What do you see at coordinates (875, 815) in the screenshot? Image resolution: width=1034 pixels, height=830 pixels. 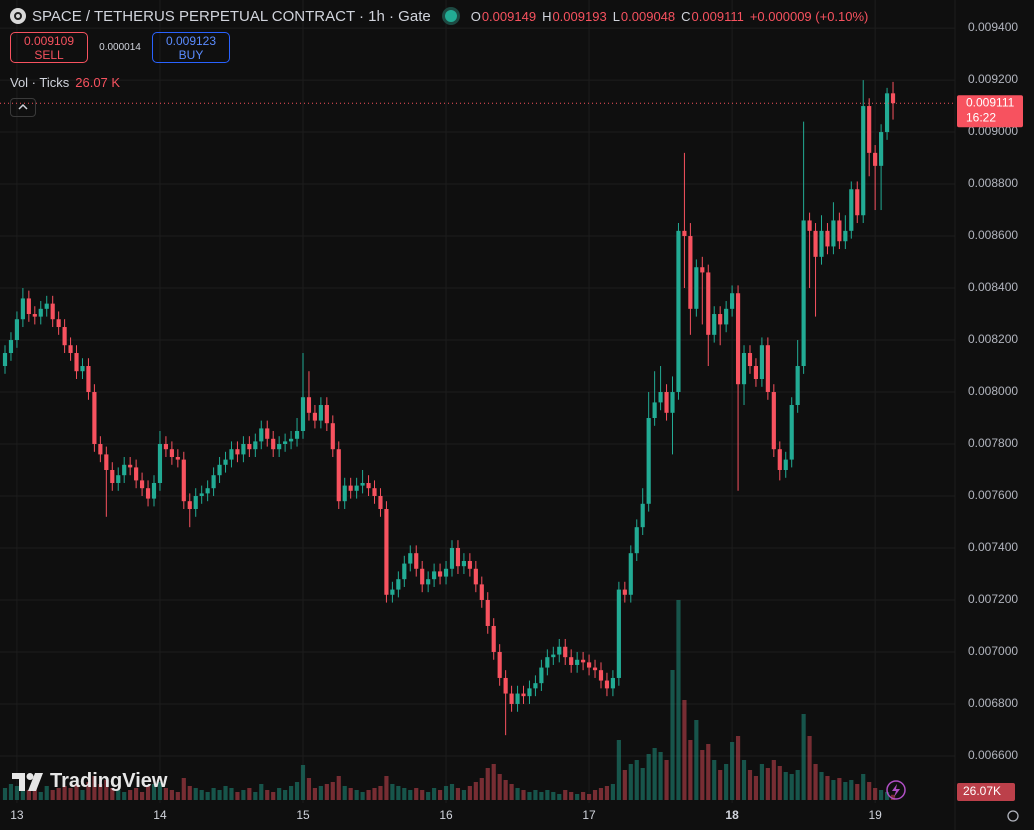 I see `x-tick-label: 19` at bounding box center [875, 815].